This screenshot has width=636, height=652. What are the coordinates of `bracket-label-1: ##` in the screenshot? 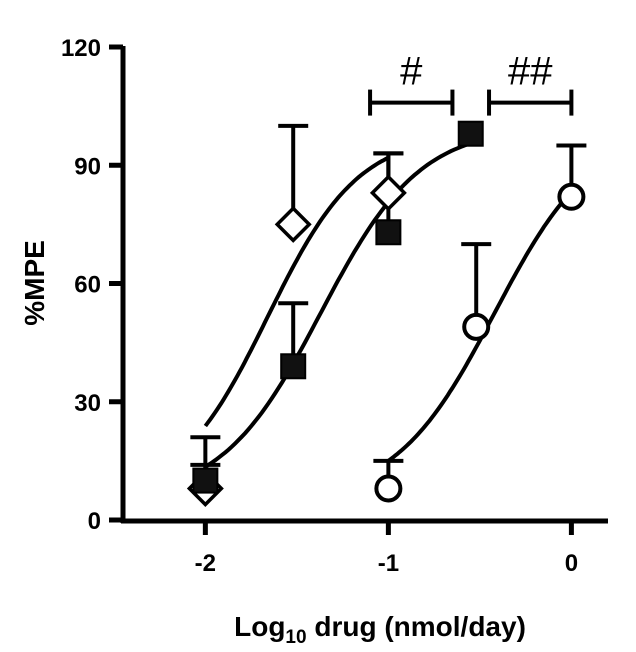 It's located at (530, 72).